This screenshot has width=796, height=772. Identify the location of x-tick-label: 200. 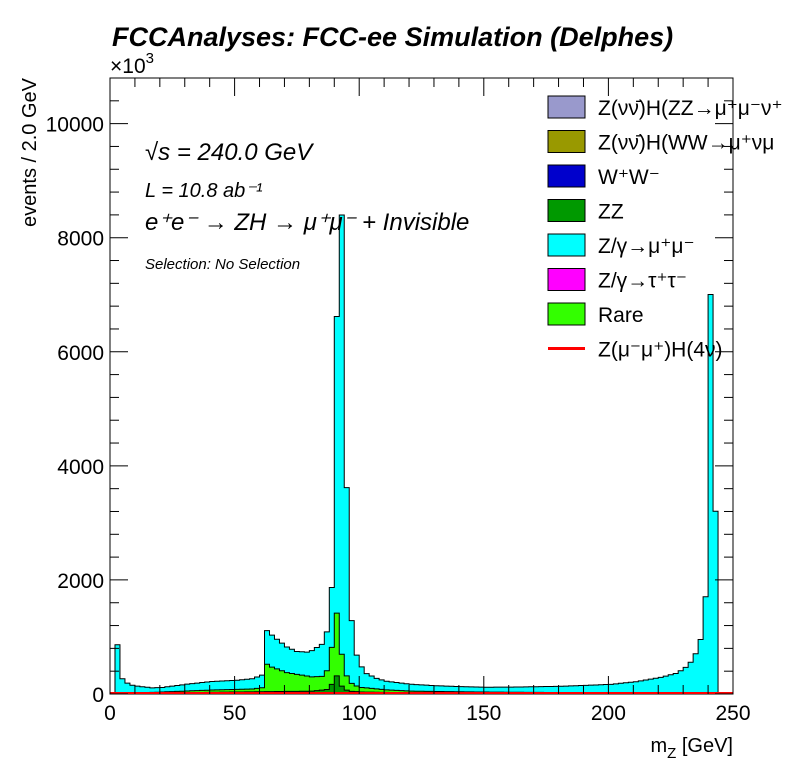
(608, 713).